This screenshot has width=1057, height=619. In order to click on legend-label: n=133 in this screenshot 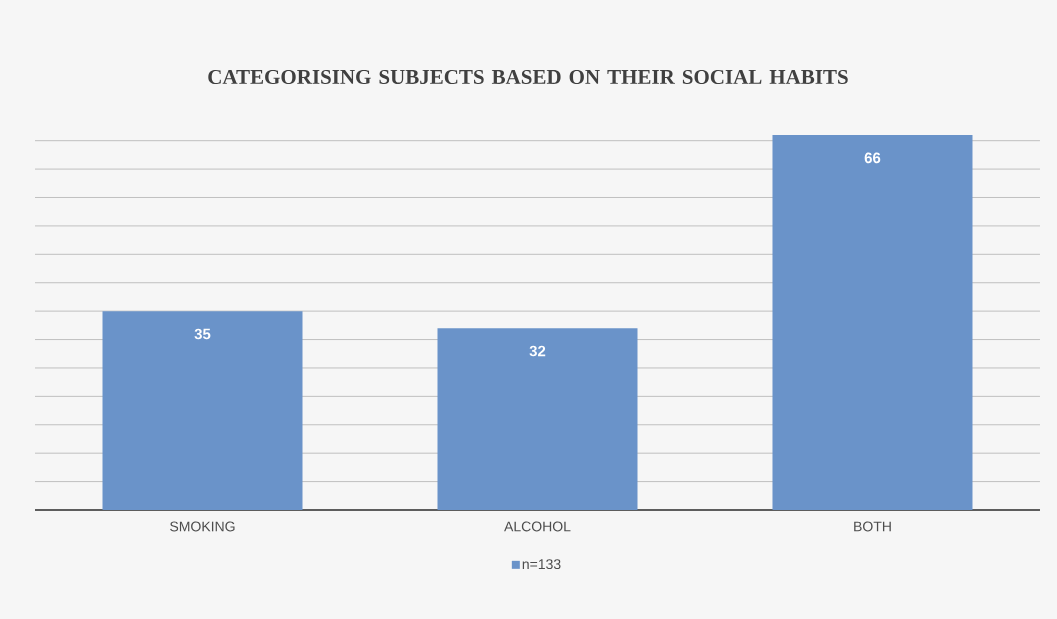, I will do `click(541, 564)`.